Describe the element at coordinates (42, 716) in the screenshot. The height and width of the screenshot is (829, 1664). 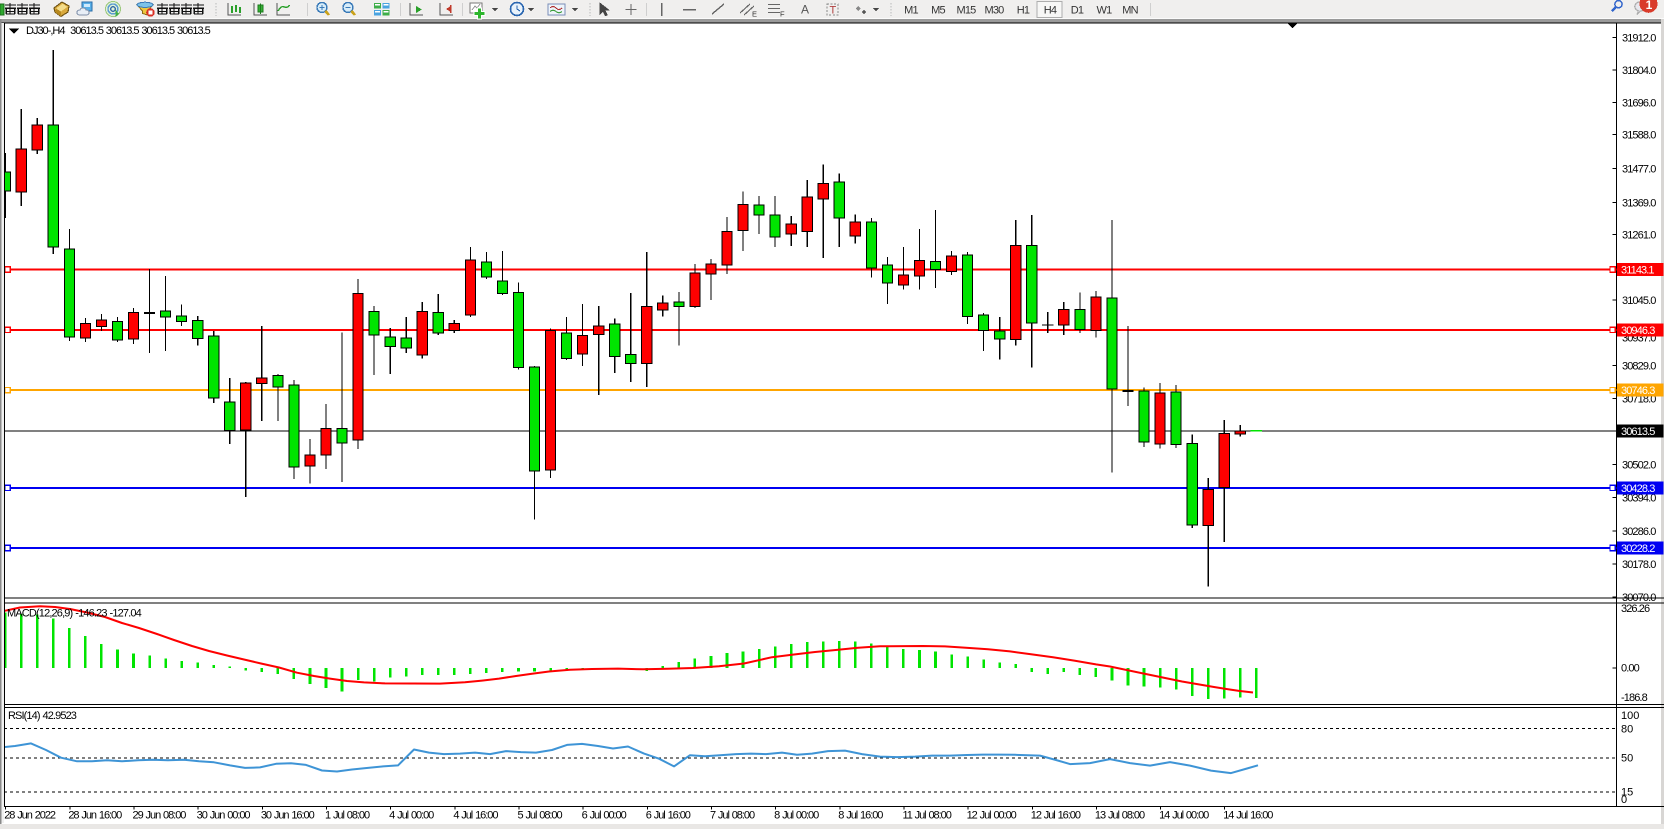
I see `svg-text: RSI(14) 42.9523` at that location.